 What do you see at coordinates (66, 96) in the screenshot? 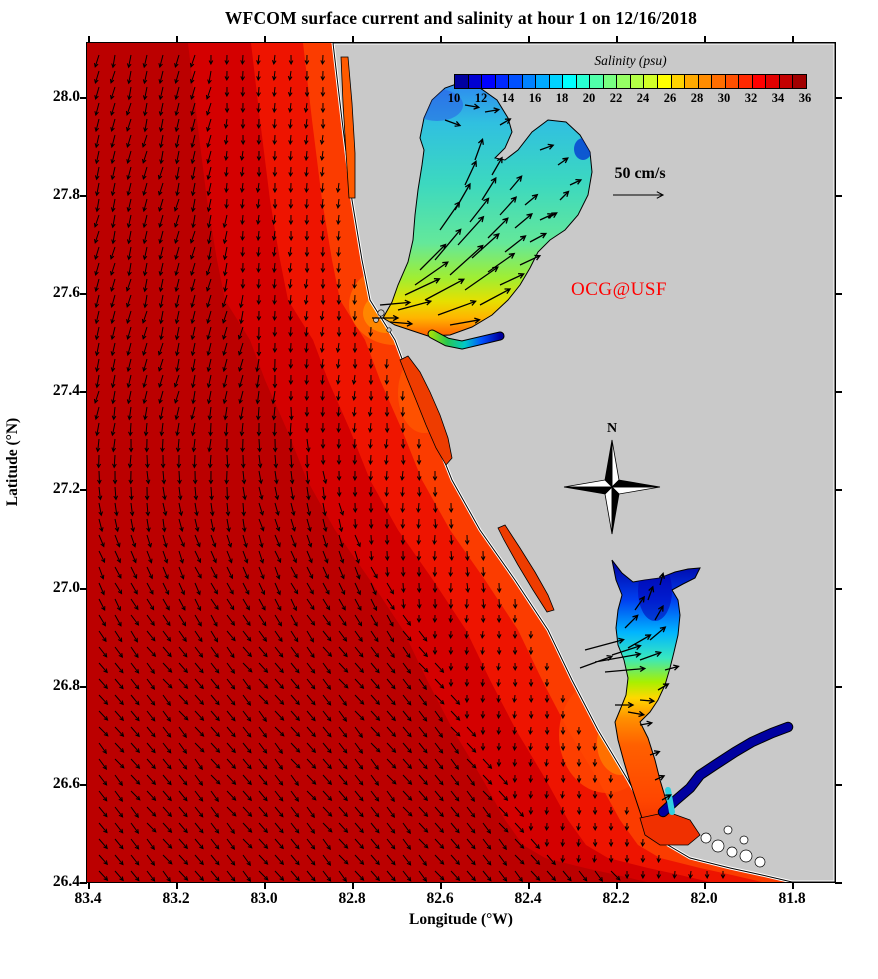
I see `y-tick-label: 28.0` at bounding box center [66, 96].